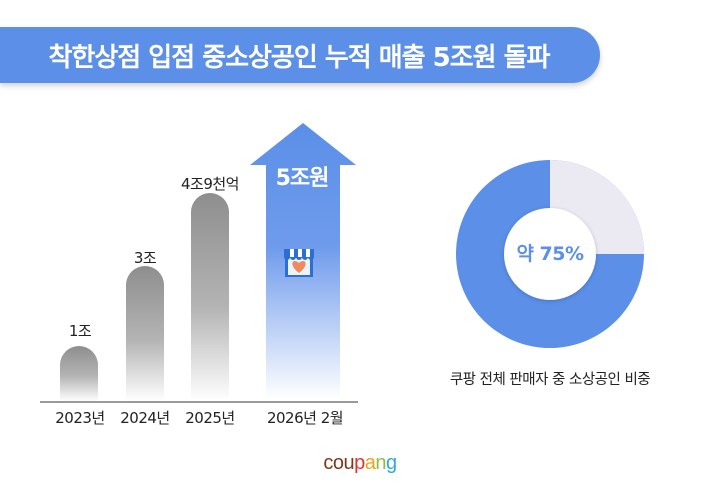 This screenshot has height=500, width=720. Describe the element at coordinates (80, 331) in the screenshot. I see `bar-value-label: 1조` at that location.